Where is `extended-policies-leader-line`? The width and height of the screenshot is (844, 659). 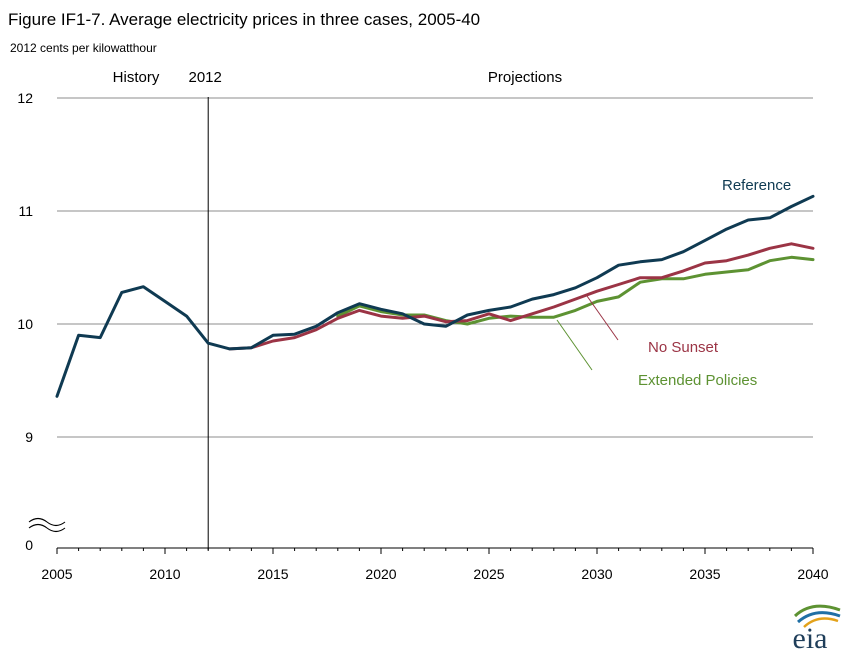 extended-policies-leader-line is located at coordinates (574, 345).